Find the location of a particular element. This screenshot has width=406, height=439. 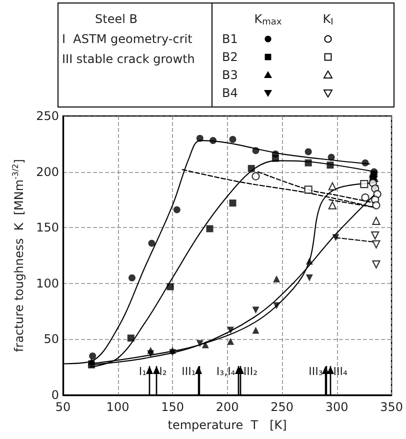

y-tick-label: 50 is located at coordinates (51, 339).